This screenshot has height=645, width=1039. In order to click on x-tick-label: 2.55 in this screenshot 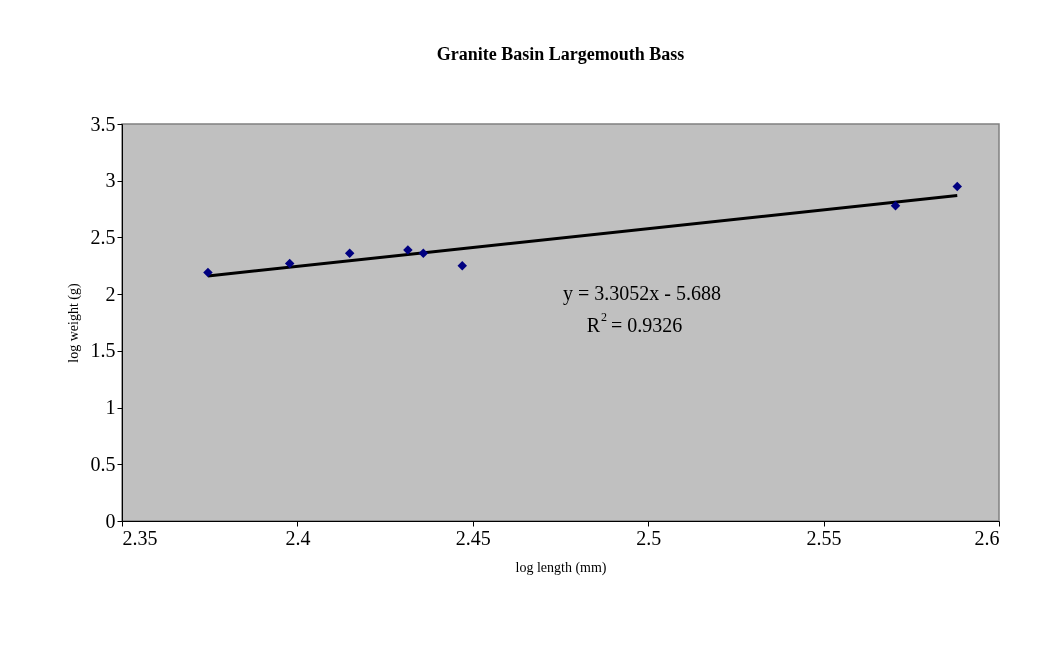, I will do `click(824, 537)`.